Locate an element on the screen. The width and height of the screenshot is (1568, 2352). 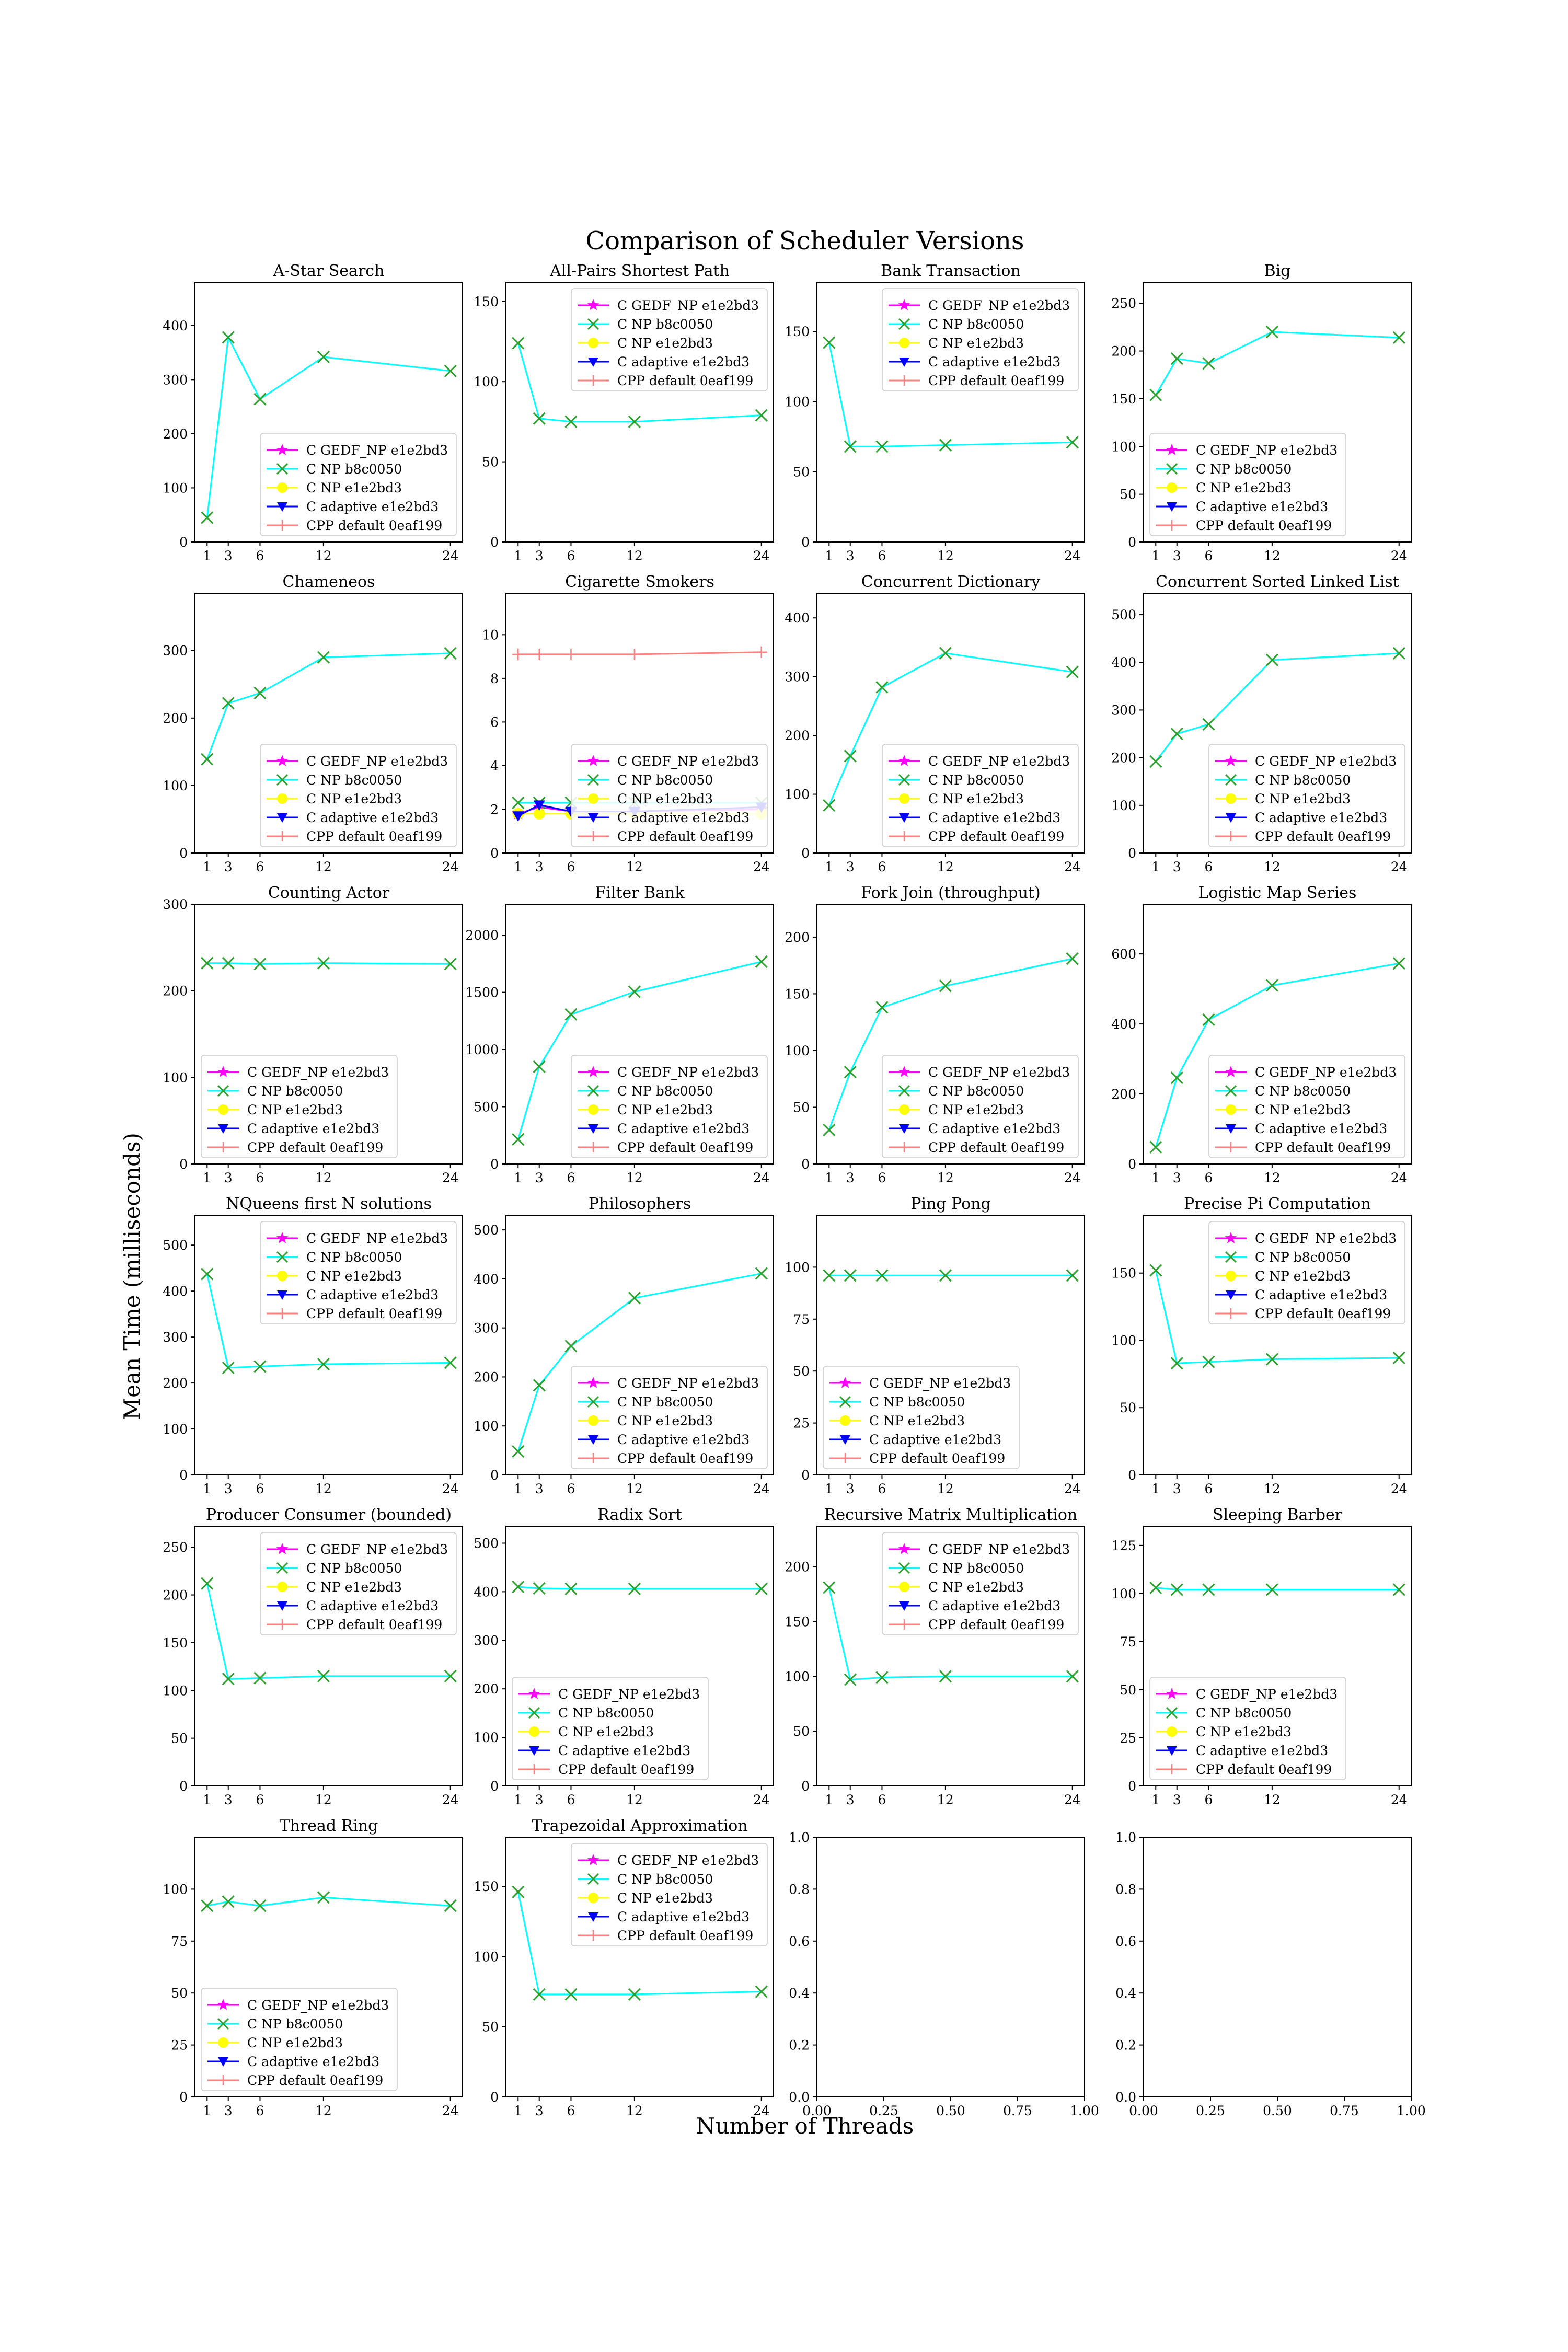
x-tick-label: 0.00 is located at coordinates (1143, 2110).